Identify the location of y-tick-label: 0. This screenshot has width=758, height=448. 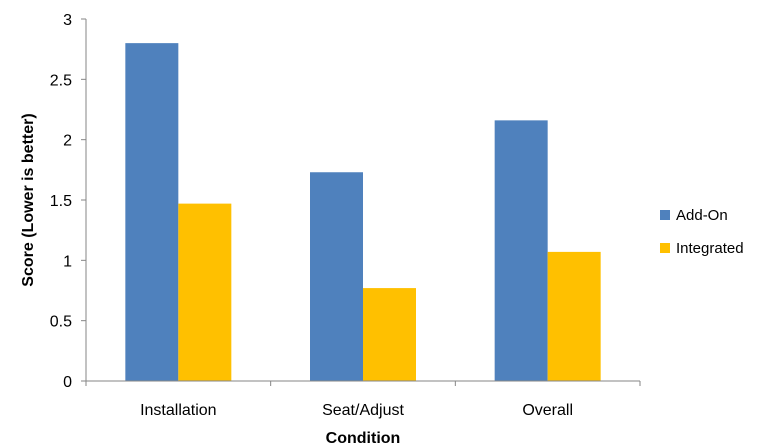
(67, 382).